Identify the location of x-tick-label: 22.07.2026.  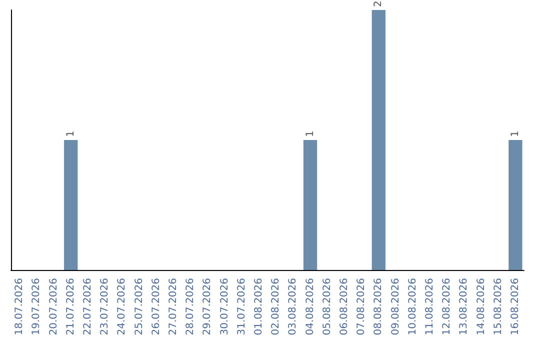
(88, 307).